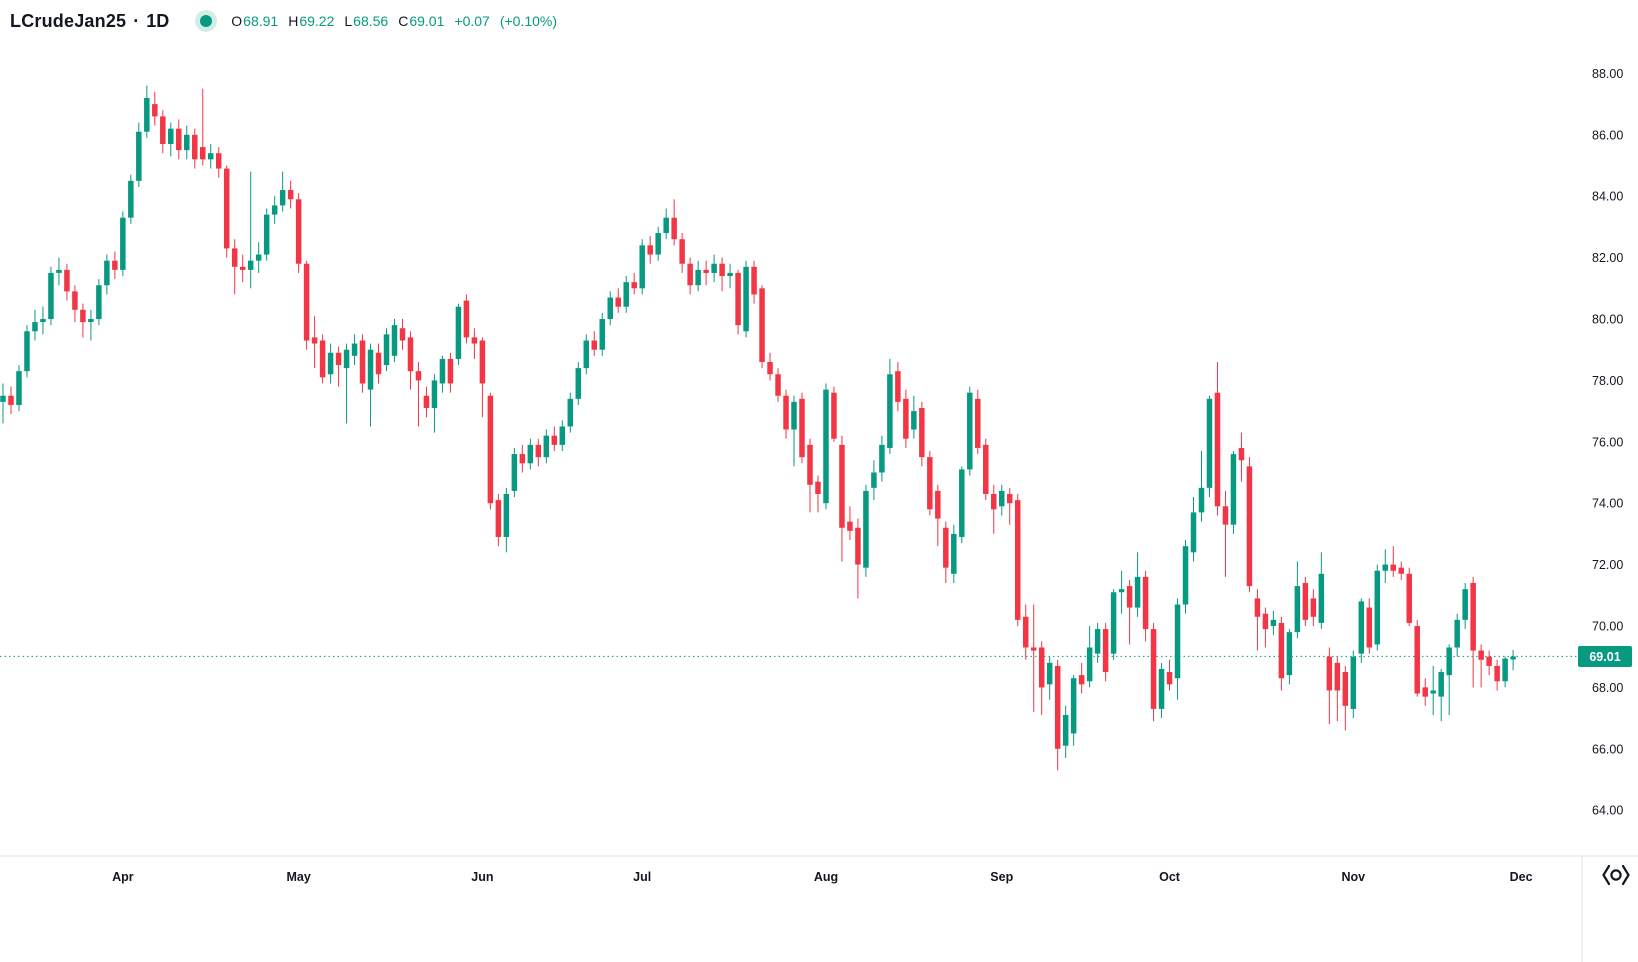 This screenshot has width=1638, height=962. I want to click on price-tick-label: 68.00, so click(1607, 688).